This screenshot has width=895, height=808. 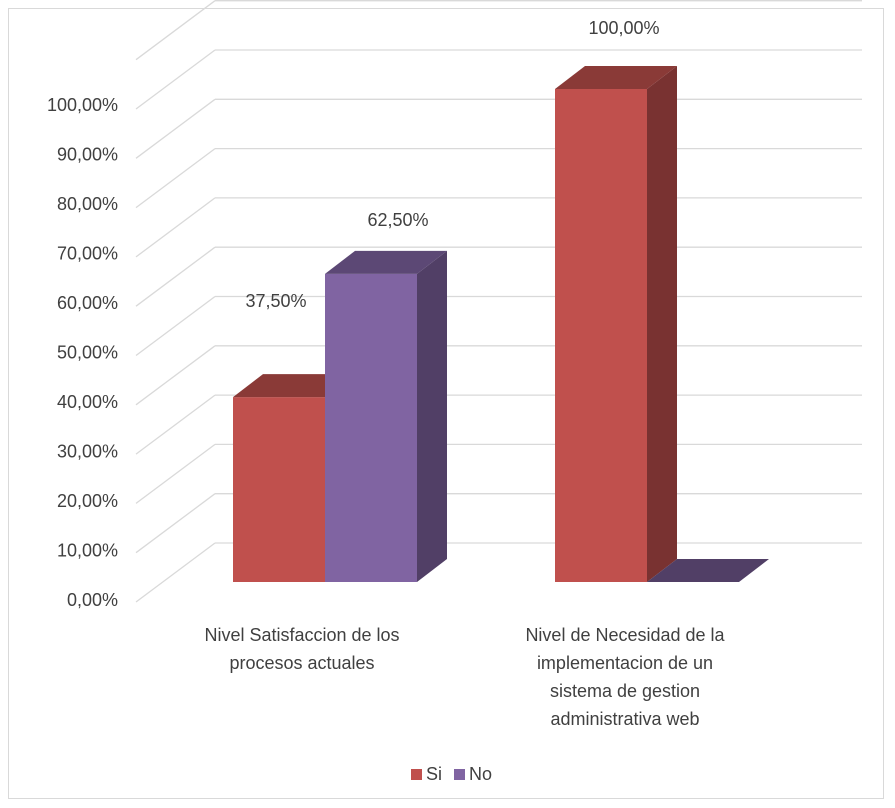 What do you see at coordinates (87, 303) in the screenshot?
I see `y-tick-label: 60,00%` at bounding box center [87, 303].